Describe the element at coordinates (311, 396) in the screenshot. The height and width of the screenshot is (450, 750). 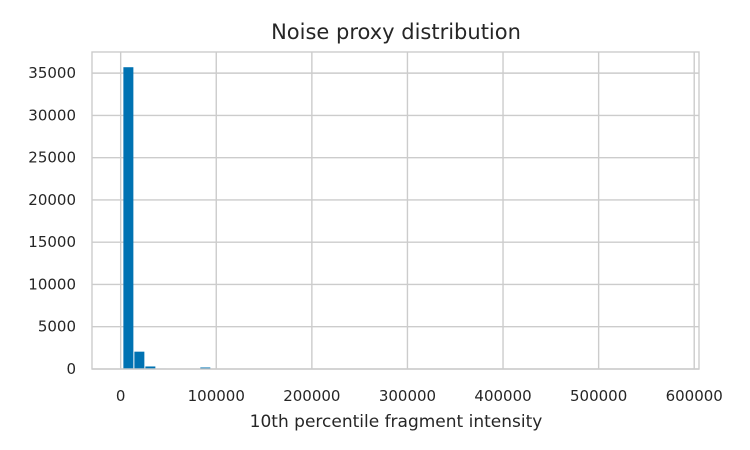
I see `x-tick-label: 200000` at that location.